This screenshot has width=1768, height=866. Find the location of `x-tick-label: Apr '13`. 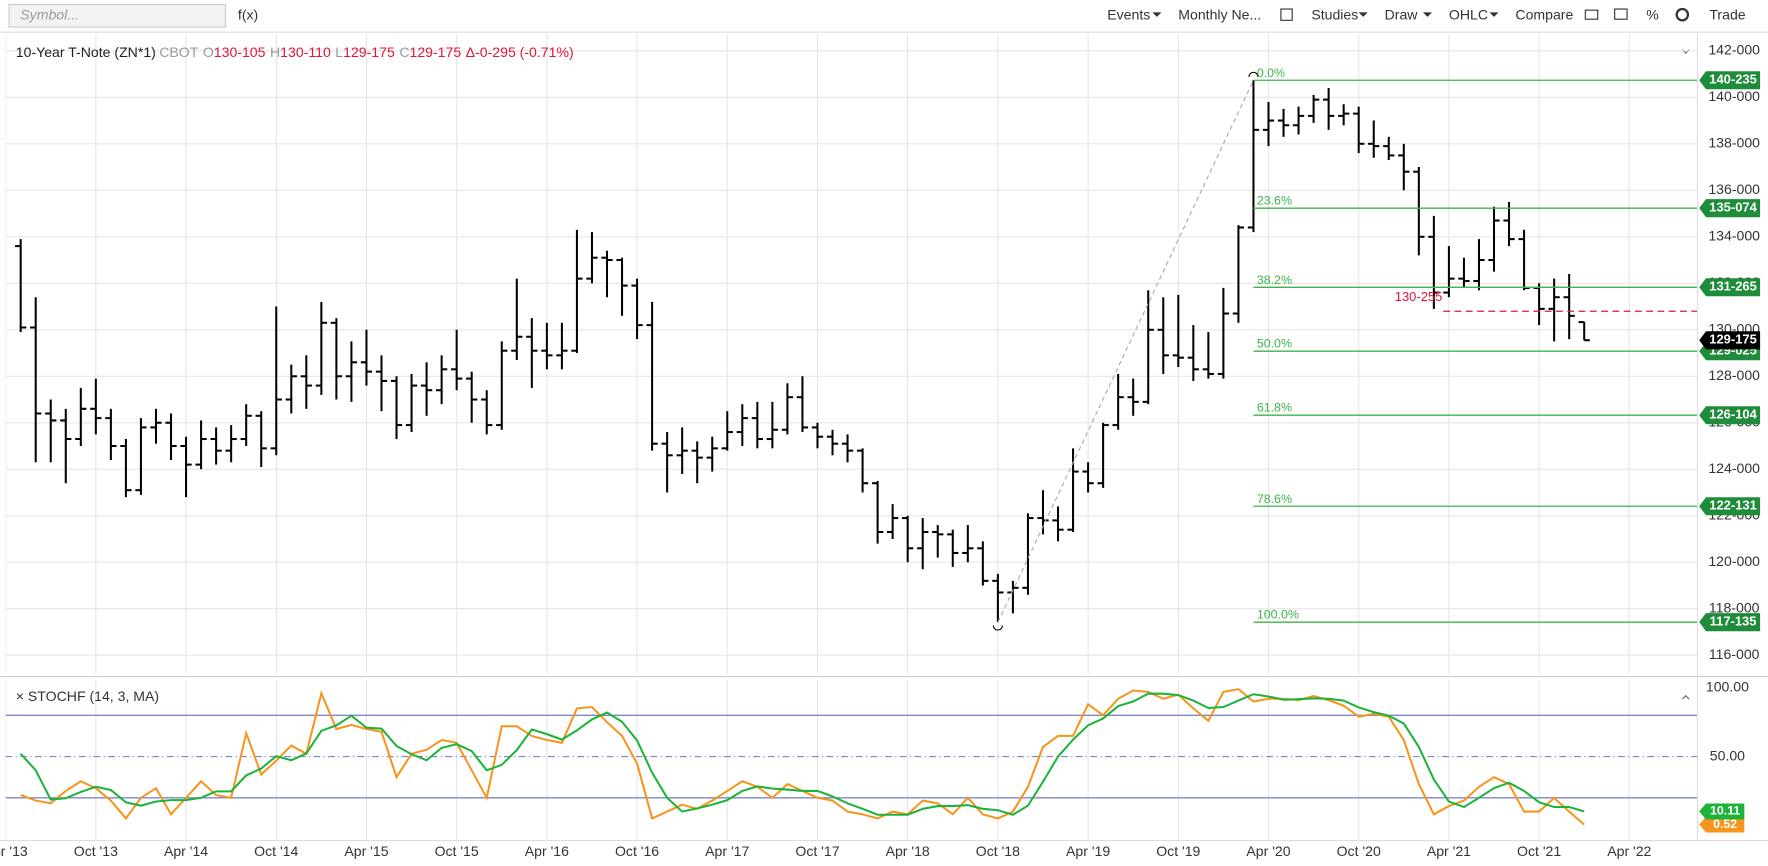

x-tick-label: Apr '13 is located at coordinates (14, 851).